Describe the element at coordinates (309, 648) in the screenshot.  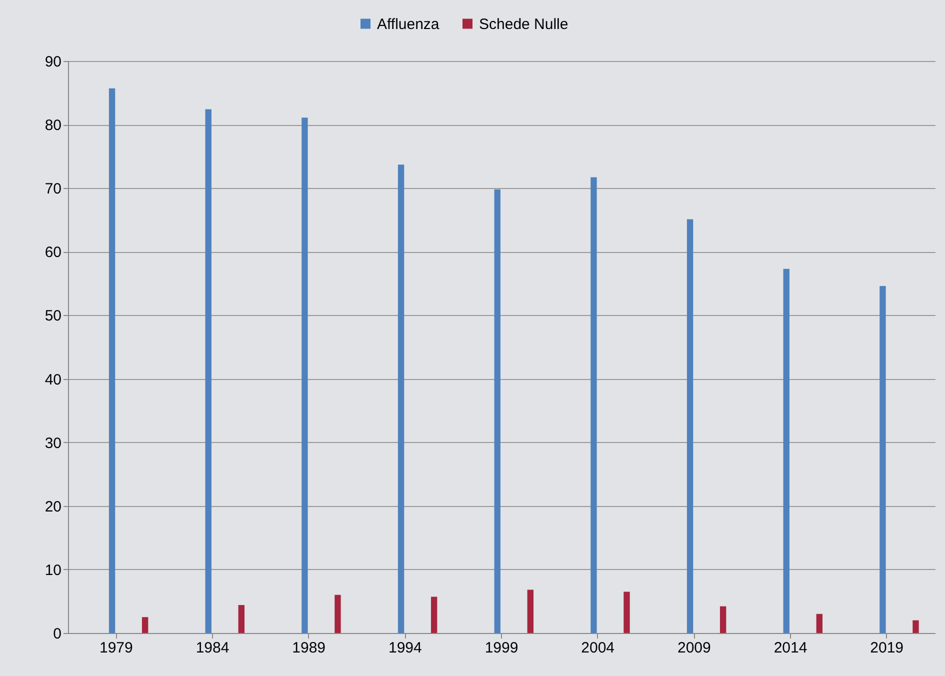
I see `x-tick-label: 1989` at that location.